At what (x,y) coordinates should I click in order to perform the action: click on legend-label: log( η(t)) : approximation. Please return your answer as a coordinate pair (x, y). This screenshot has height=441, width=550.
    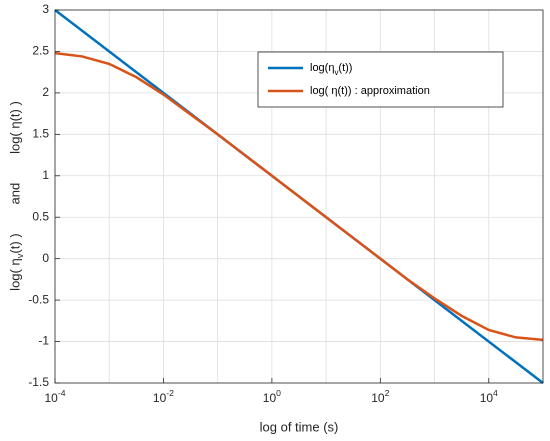
    Looking at the image, I should click on (370, 91).